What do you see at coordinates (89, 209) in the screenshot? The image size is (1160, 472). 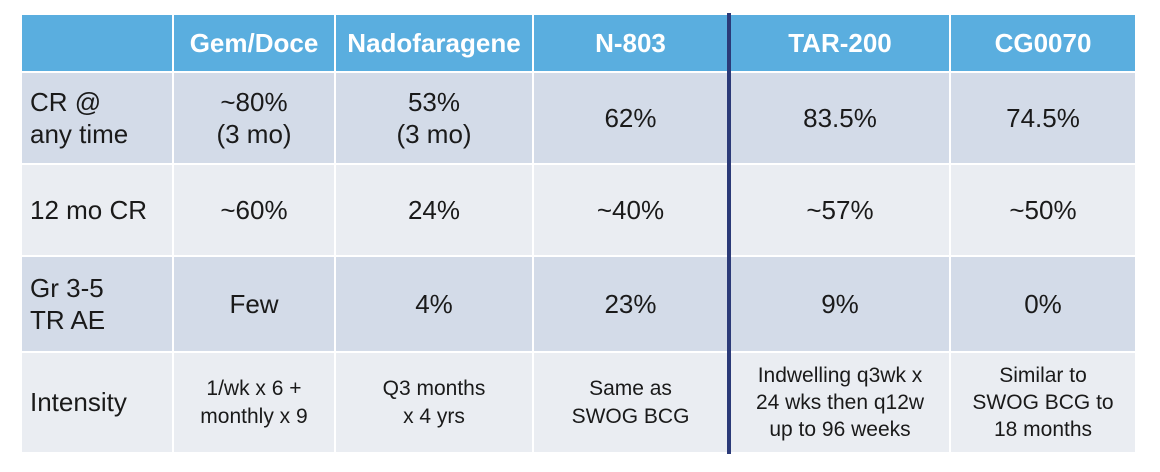 I see `row-label-line: 12 mo CR` at bounding box center [89, 209].